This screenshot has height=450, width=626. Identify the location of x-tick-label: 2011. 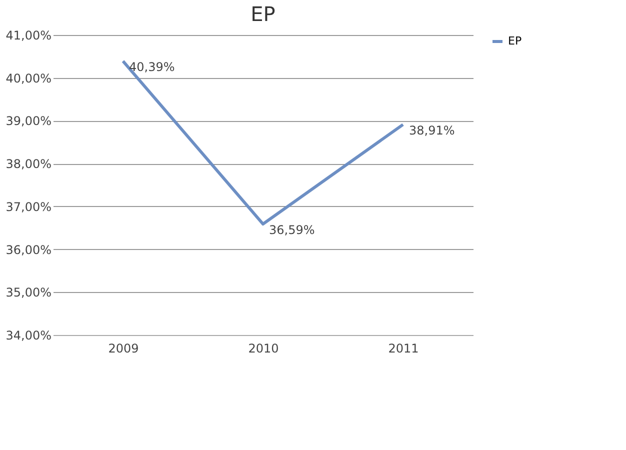
(403, 349).